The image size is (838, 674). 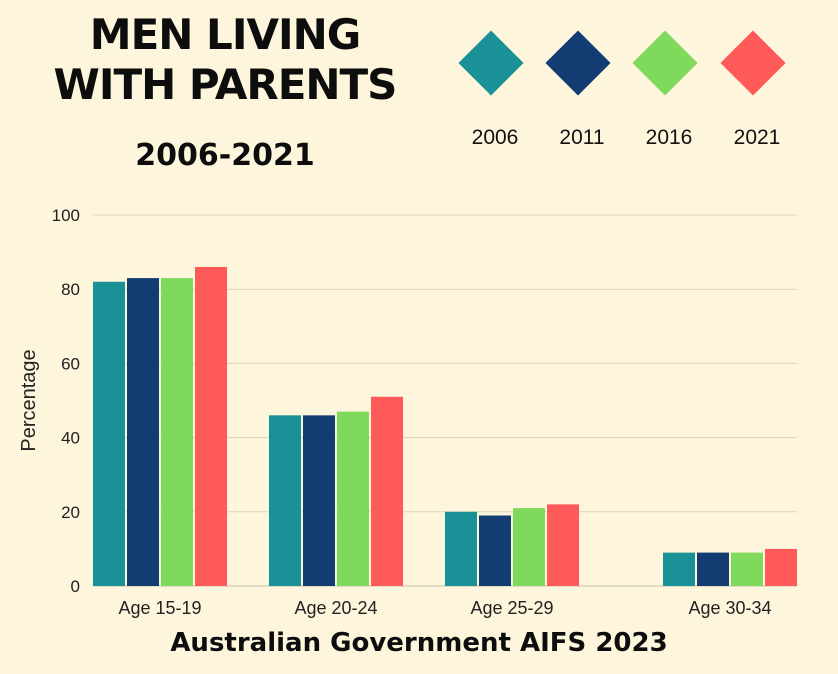 What do you see at coordinates (225, 59) in the screenshot?
I see `chart-title: MEN LIVING WITH PARENTS` at bounding box center [225, 59].